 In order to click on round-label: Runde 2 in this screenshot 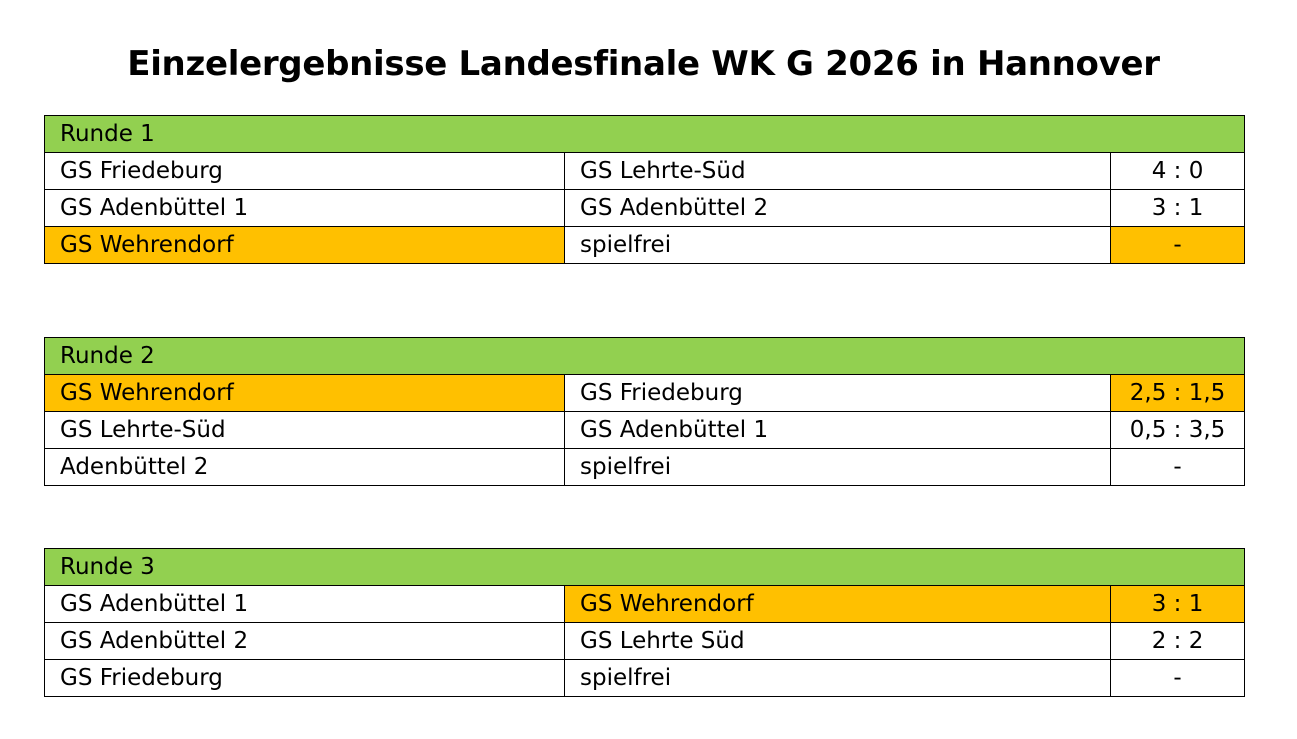, I will do `click(644, 356)`.